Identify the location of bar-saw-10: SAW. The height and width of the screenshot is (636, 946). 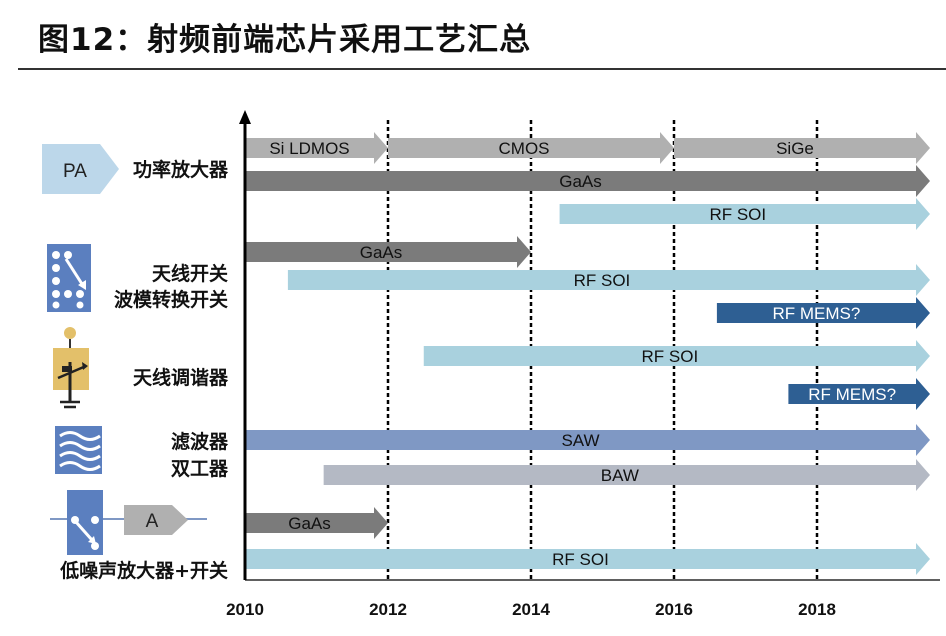
(587, 440).